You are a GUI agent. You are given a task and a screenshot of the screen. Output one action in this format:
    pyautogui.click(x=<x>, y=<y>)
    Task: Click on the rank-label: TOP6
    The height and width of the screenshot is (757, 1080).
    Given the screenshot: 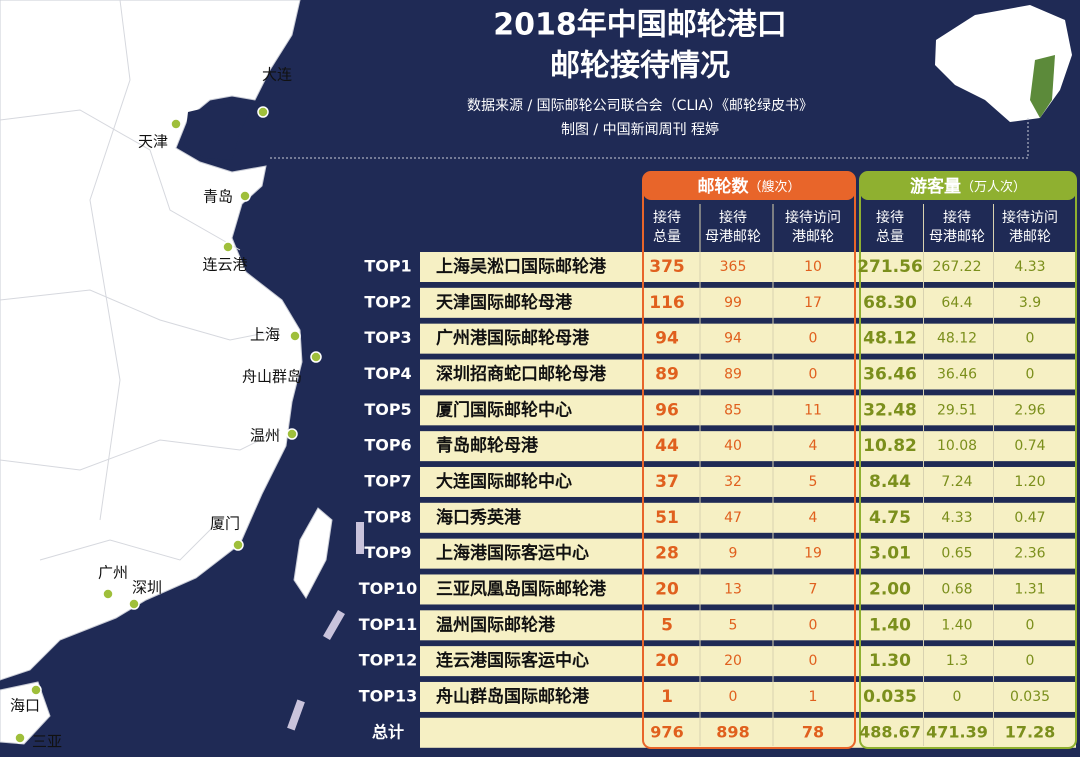 What is the action you would take?
    pyautogui.click(x=387, y=445)
    